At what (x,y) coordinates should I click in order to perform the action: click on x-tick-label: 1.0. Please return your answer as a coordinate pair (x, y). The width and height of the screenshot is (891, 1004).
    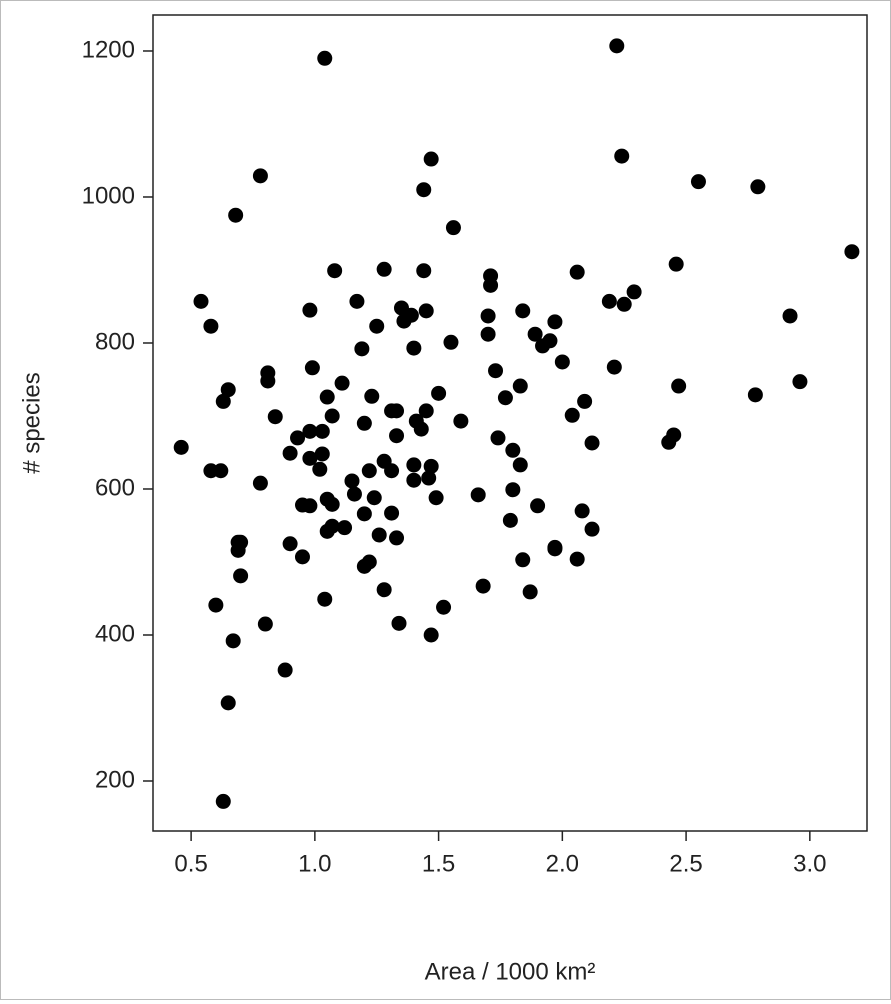
    Looking at the image, I should click on (314, 863).